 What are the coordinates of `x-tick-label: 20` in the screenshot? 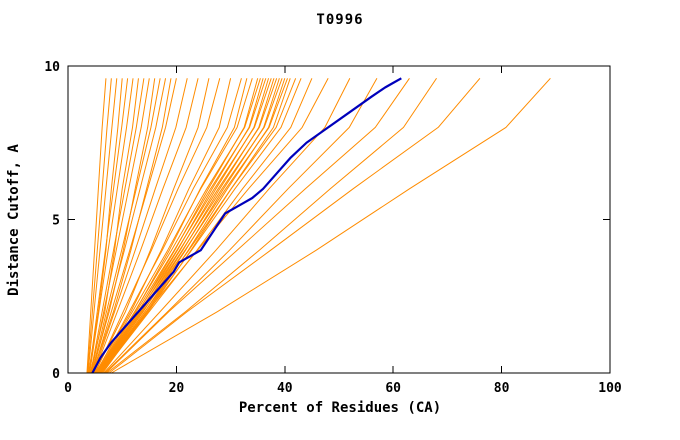 It's located at (177, 388).